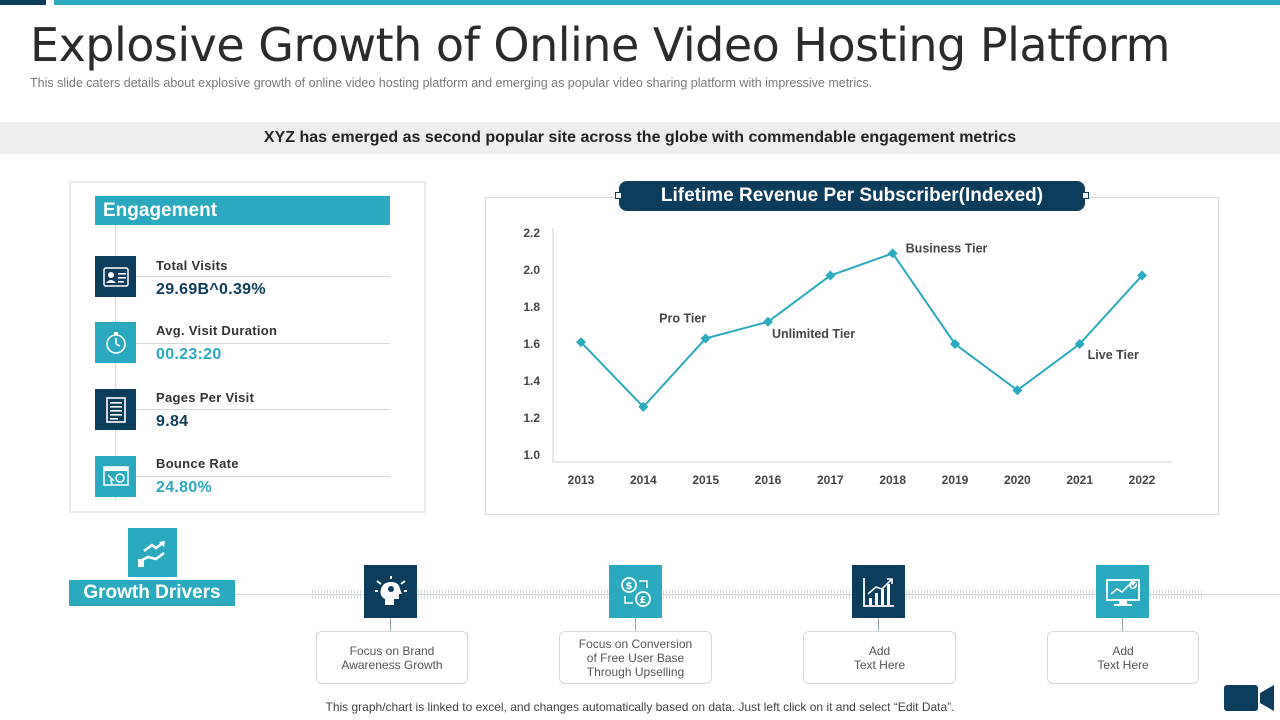  Describe the element at coordinates (531, 270) in the screenshot. I see `y-tick-label: 2.0` at that location.